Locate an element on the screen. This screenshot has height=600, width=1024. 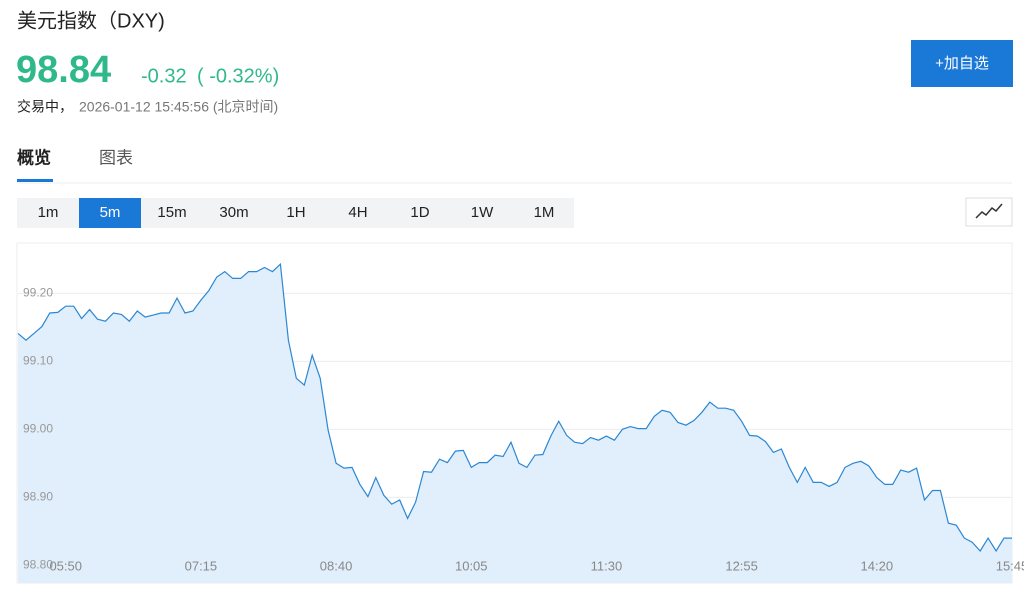
x-tick-label: 14:20 is located at coordinates (877, 565).